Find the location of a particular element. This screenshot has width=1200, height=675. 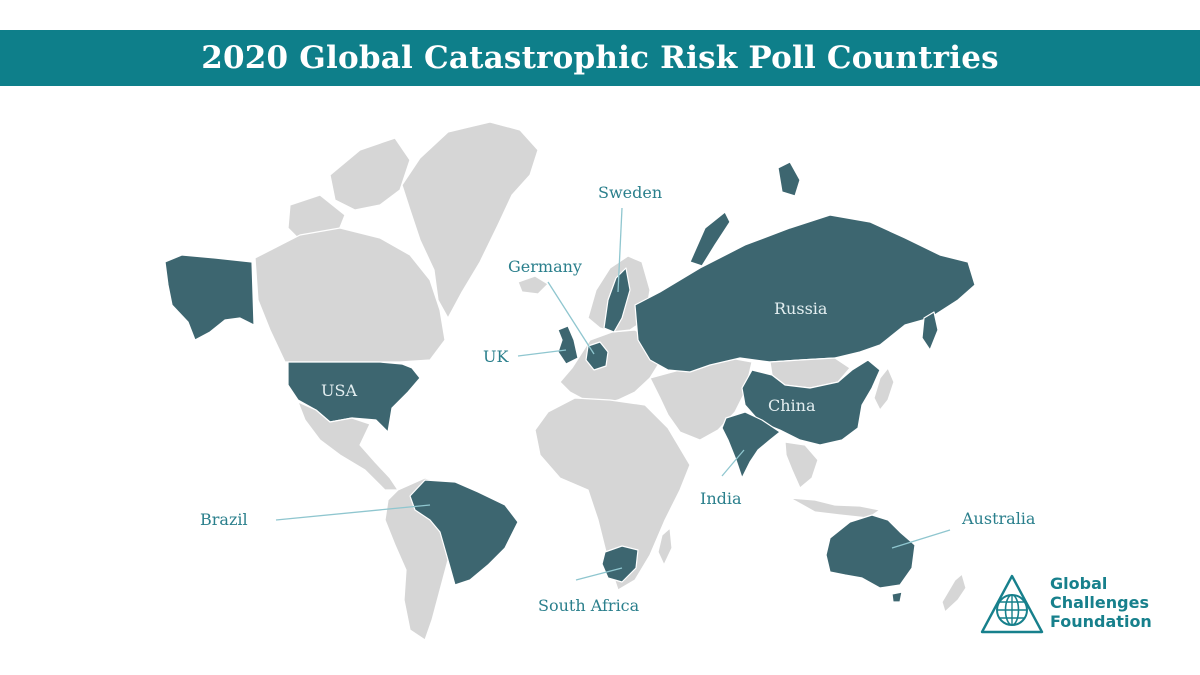

leader-brazil is located at coordinates (353, 512).